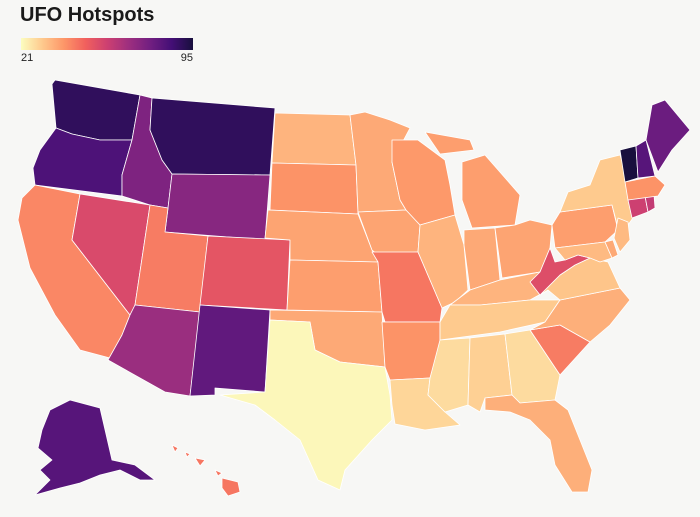 The height and width of the screenshot is (517, 700). What do you see at coordinates (107, 52) in the screenshot?
I see `color-legend: 21 95` at bounding box center [107, 52].